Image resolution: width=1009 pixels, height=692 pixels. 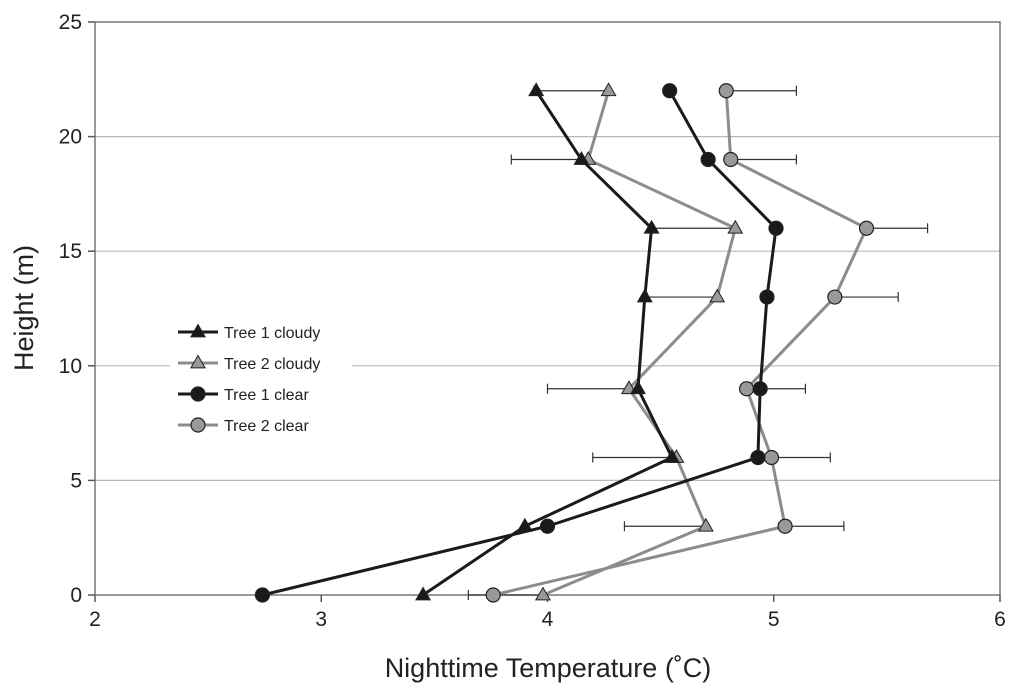 I want to click on y-tick-label: 0, so click(x=76, y=595).